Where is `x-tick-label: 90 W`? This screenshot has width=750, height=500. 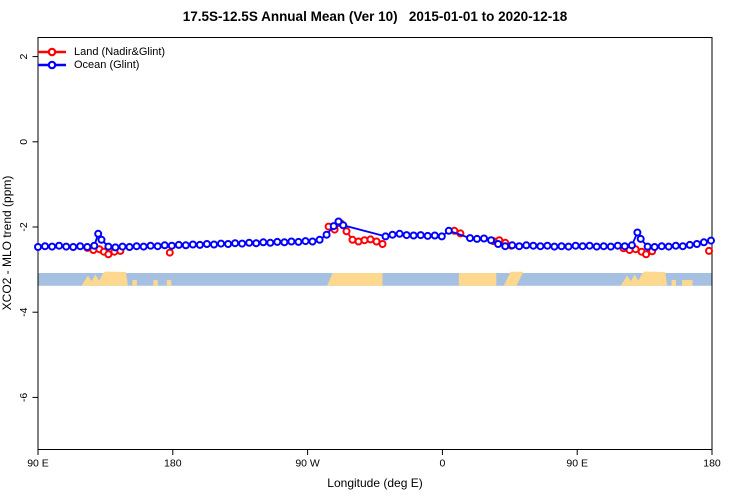 x-tick-label: 90 W is located at coordinates (307, 464).